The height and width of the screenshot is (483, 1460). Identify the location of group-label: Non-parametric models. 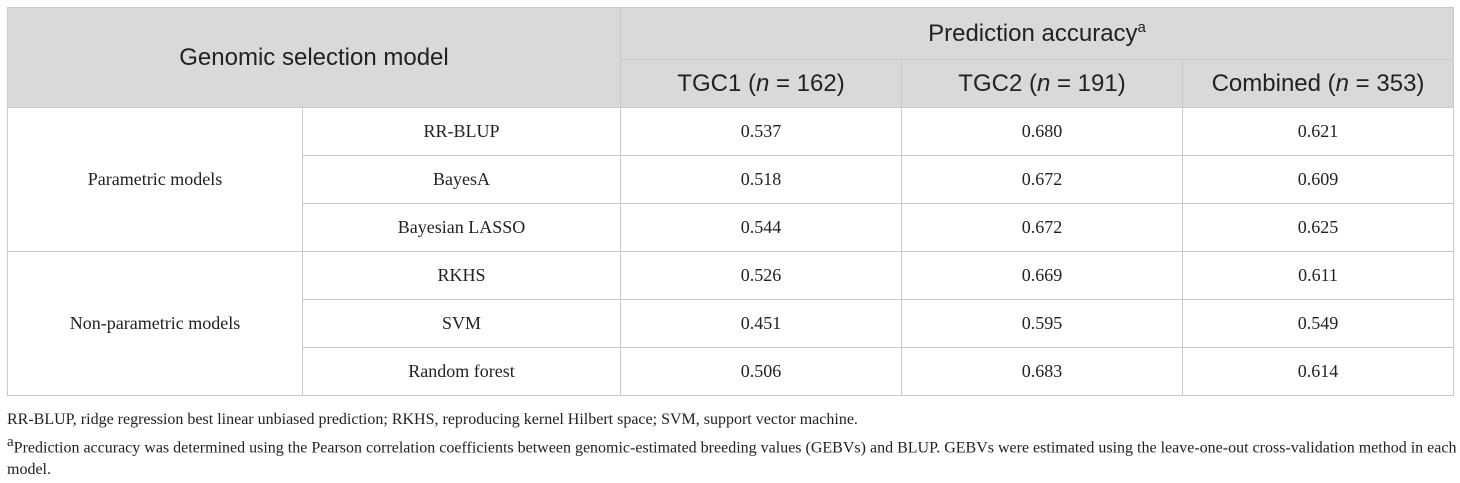
(155, 323).